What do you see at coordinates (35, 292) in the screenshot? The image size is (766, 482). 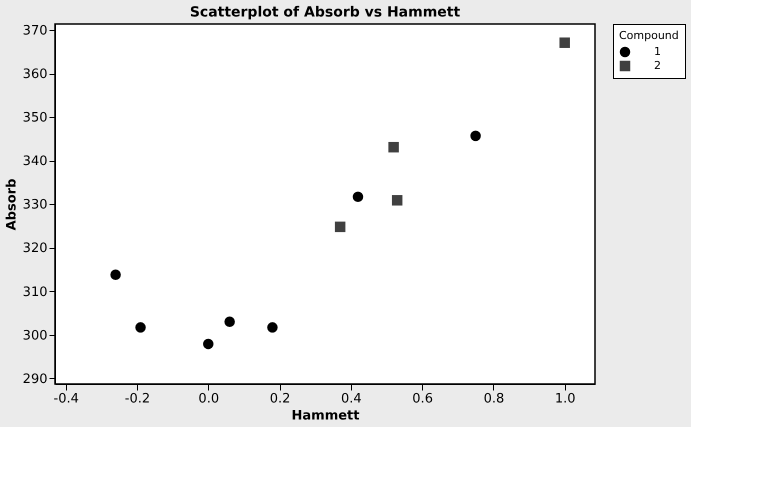 I see `y-tick-label: 310` at bounding box center [35, 292].